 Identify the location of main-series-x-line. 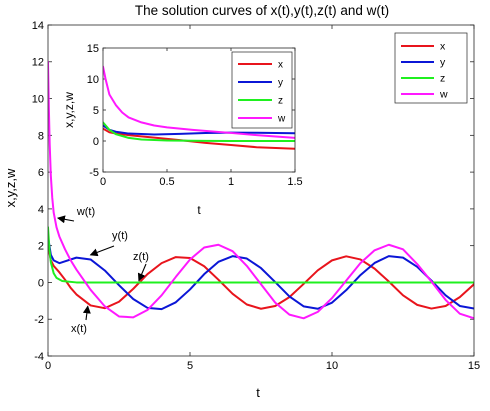
(261, 277).